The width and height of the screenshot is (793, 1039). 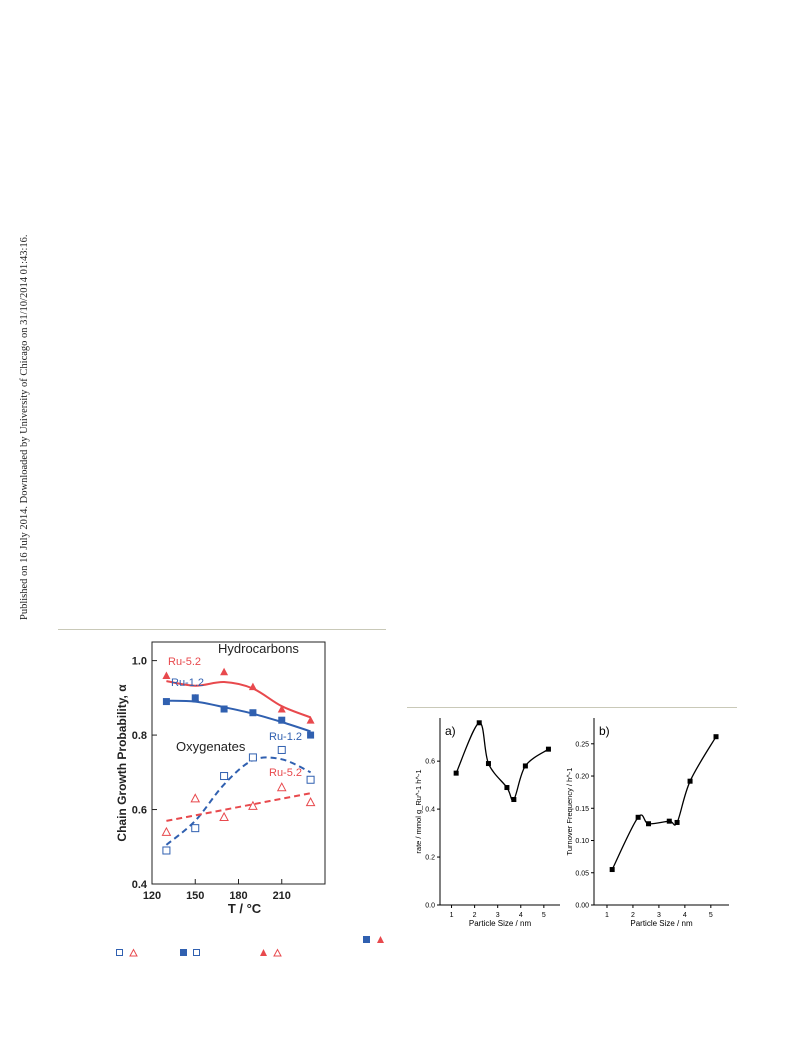 I want to click on y-tick-label: 0.15, so click(x=582, y=809).